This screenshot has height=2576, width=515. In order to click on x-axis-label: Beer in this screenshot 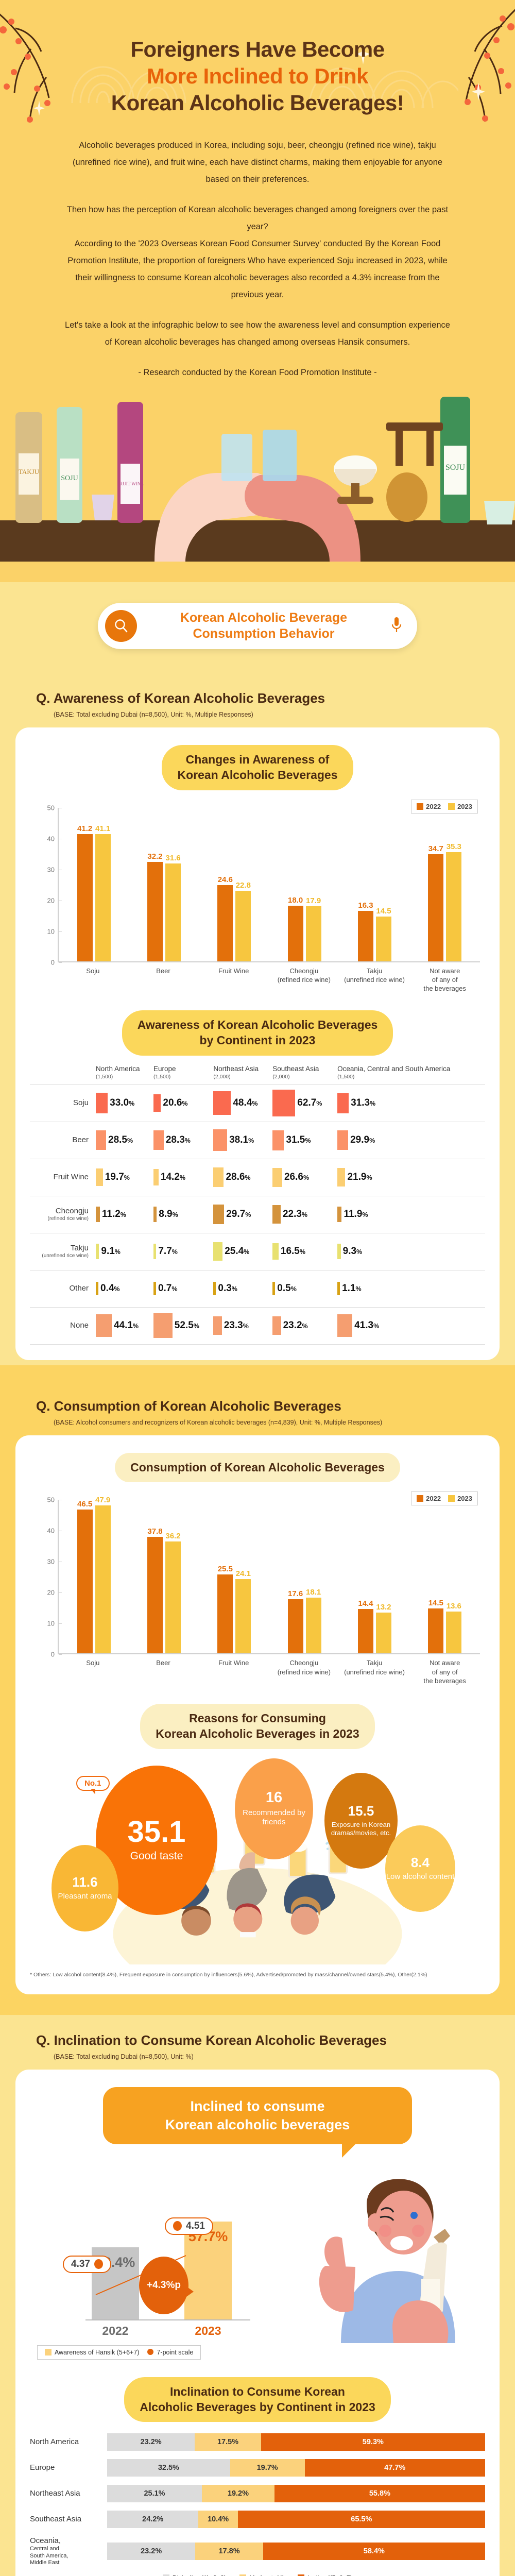, I will do `click(163, 971)`.